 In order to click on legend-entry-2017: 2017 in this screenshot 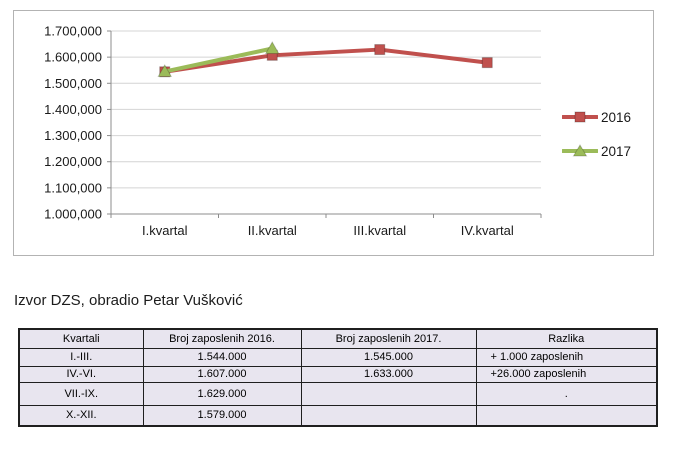, I will do `click(596, 151)`.